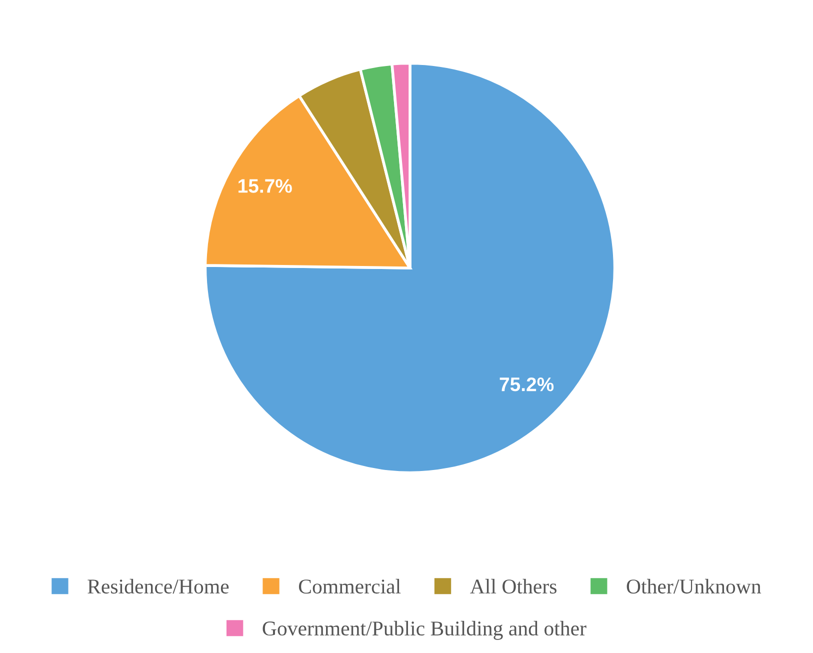 The height and width of the screenshot is (653, 813). What do you see at coordinates (527, 384) in the screenshot?
I see `data-label: 75.2%` at bounding box center [527, 384].